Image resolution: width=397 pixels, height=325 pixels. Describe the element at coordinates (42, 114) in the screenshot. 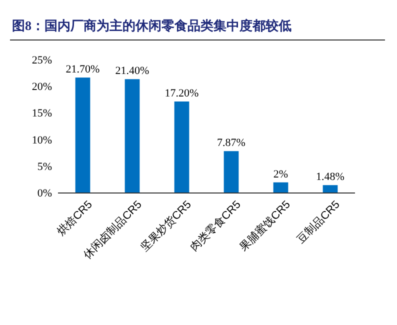

I see `y-tick-label: 15%` at that location.